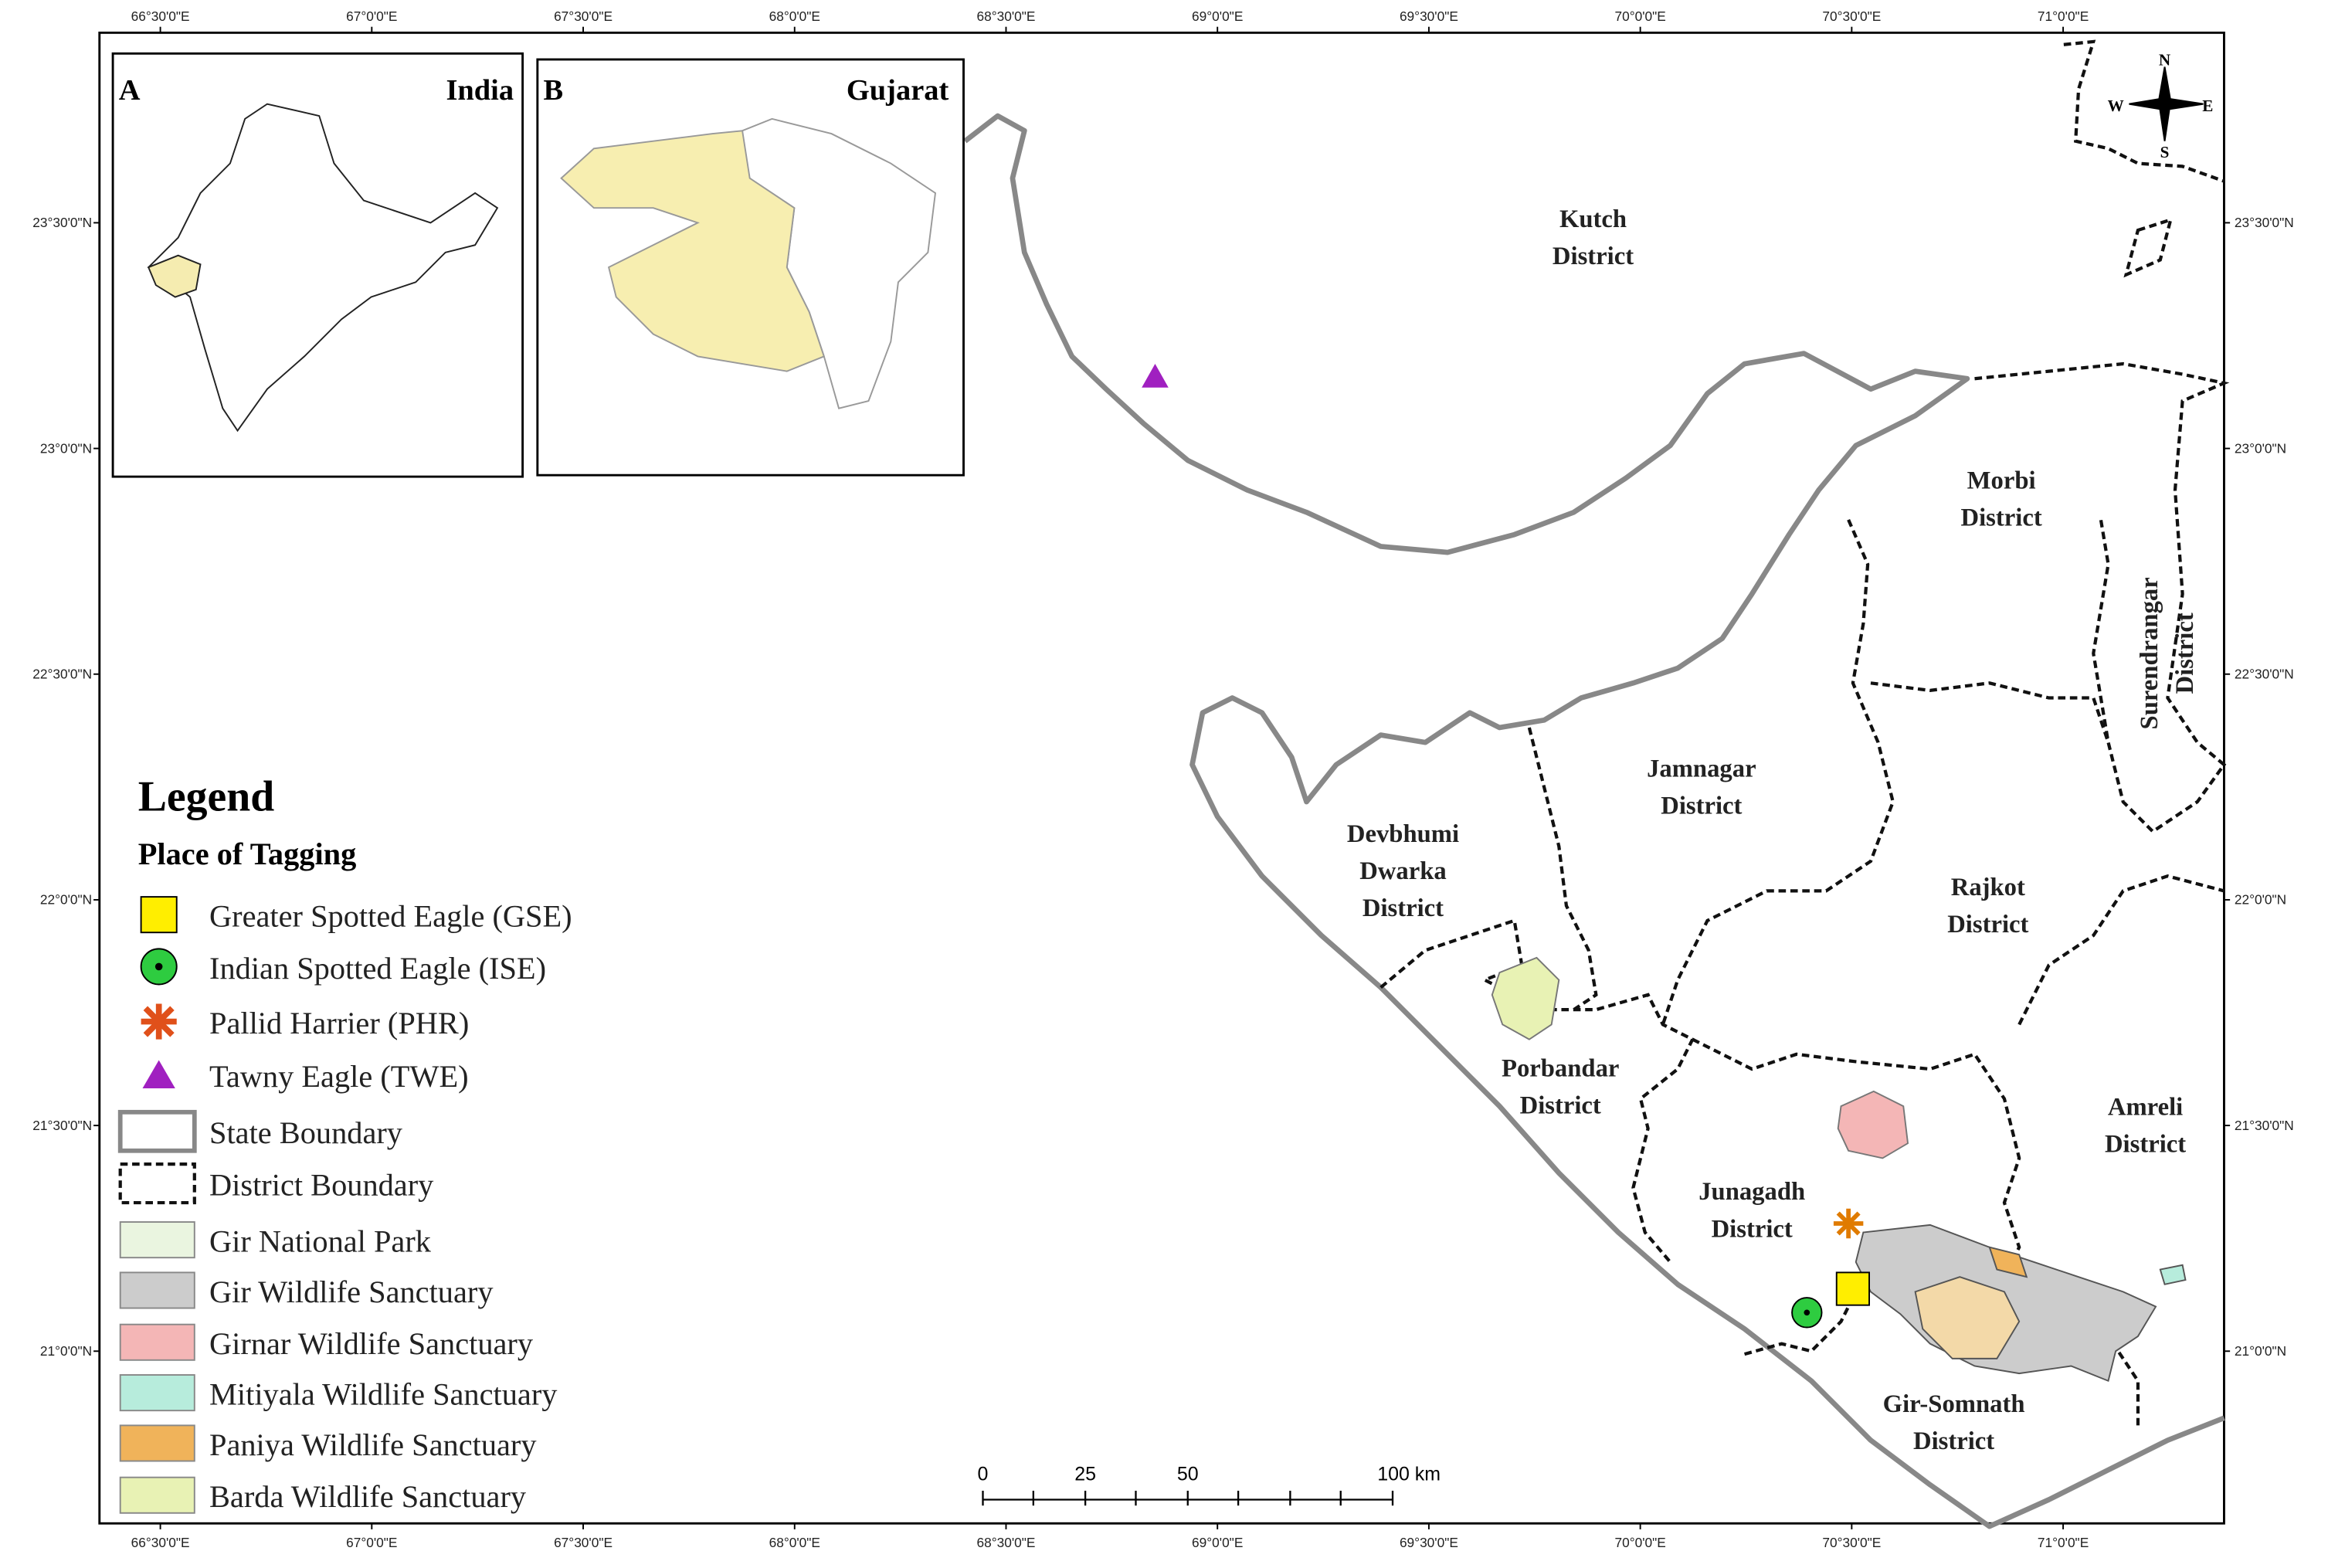 The height and width of the screenshot is (1568, 2328). What do you see at coordinates (2164, 60) in the screenshot?
I see `compass-letter: N` at bounding box center [2164, 60].